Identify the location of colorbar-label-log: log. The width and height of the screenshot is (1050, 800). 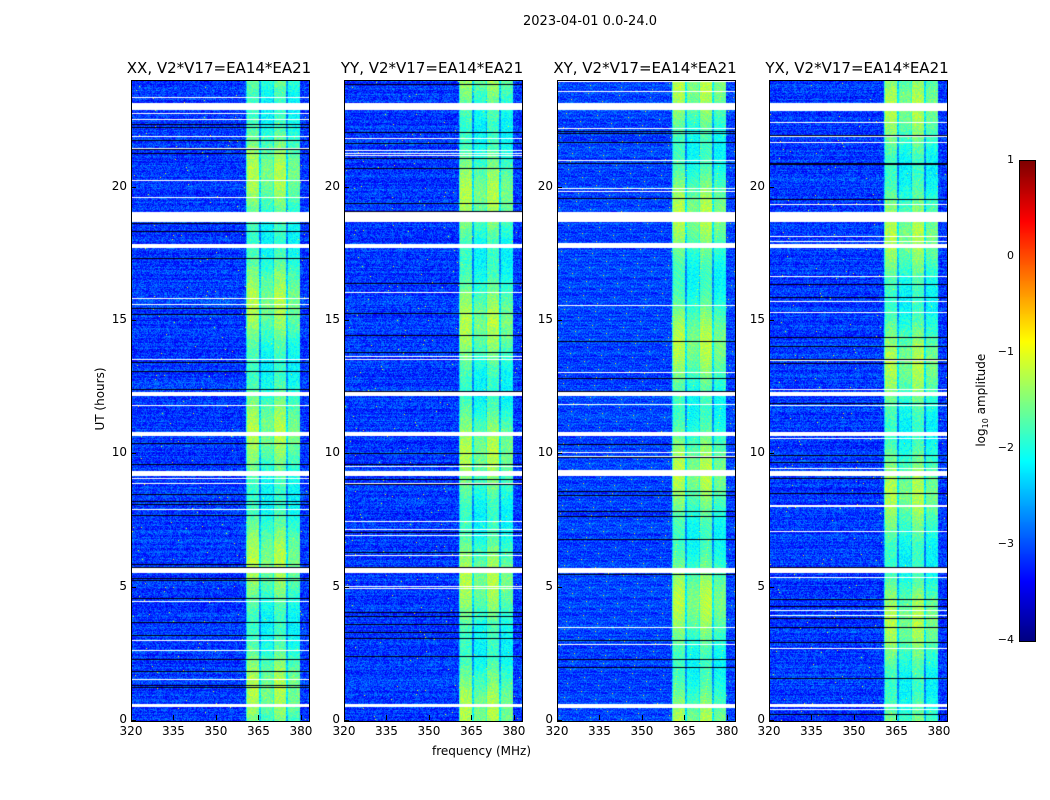
(980, 437).